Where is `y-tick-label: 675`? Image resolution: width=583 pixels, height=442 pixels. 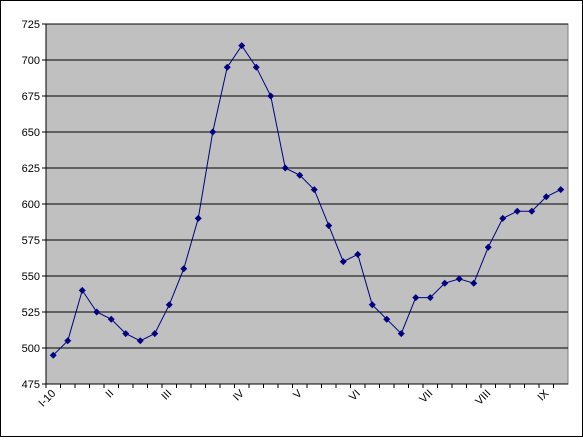
y-tick-label: 675 is located at coordinates (31, 97).